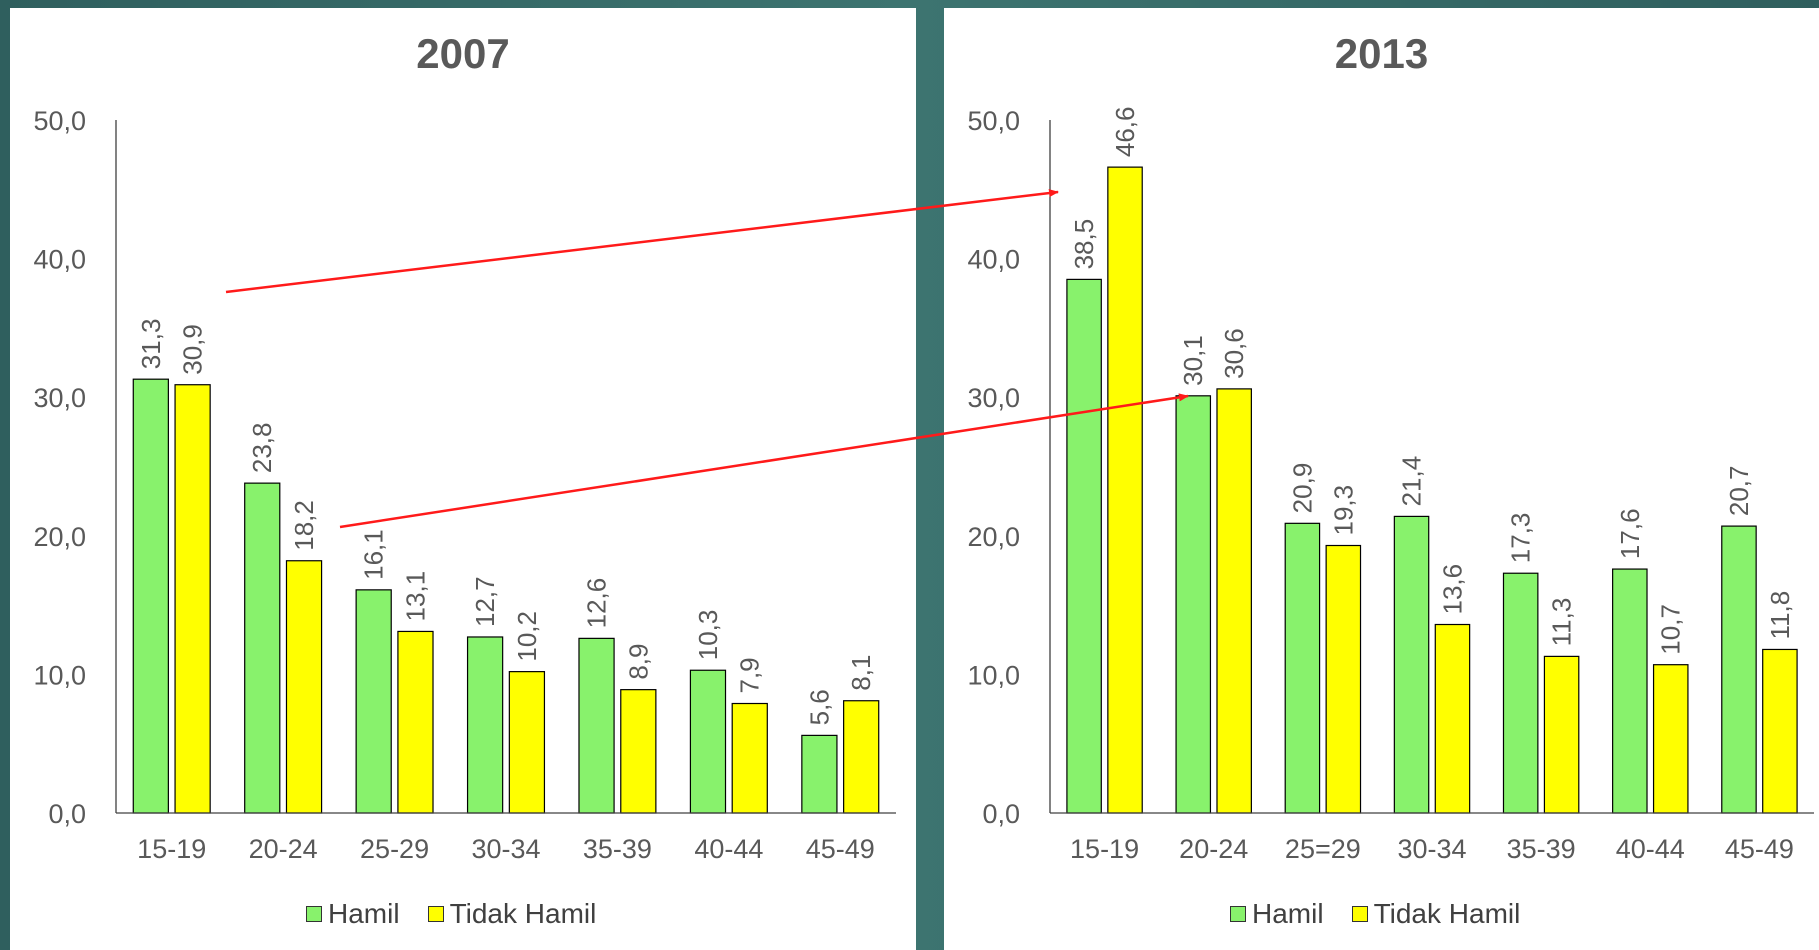 Image resolution: width=1819 pixels, height=950 pixels. What do you see at coordinates (1381, 53) in the screenshot?
I see `chart-title-2013: 2013` at bounding box center [1381, 53].